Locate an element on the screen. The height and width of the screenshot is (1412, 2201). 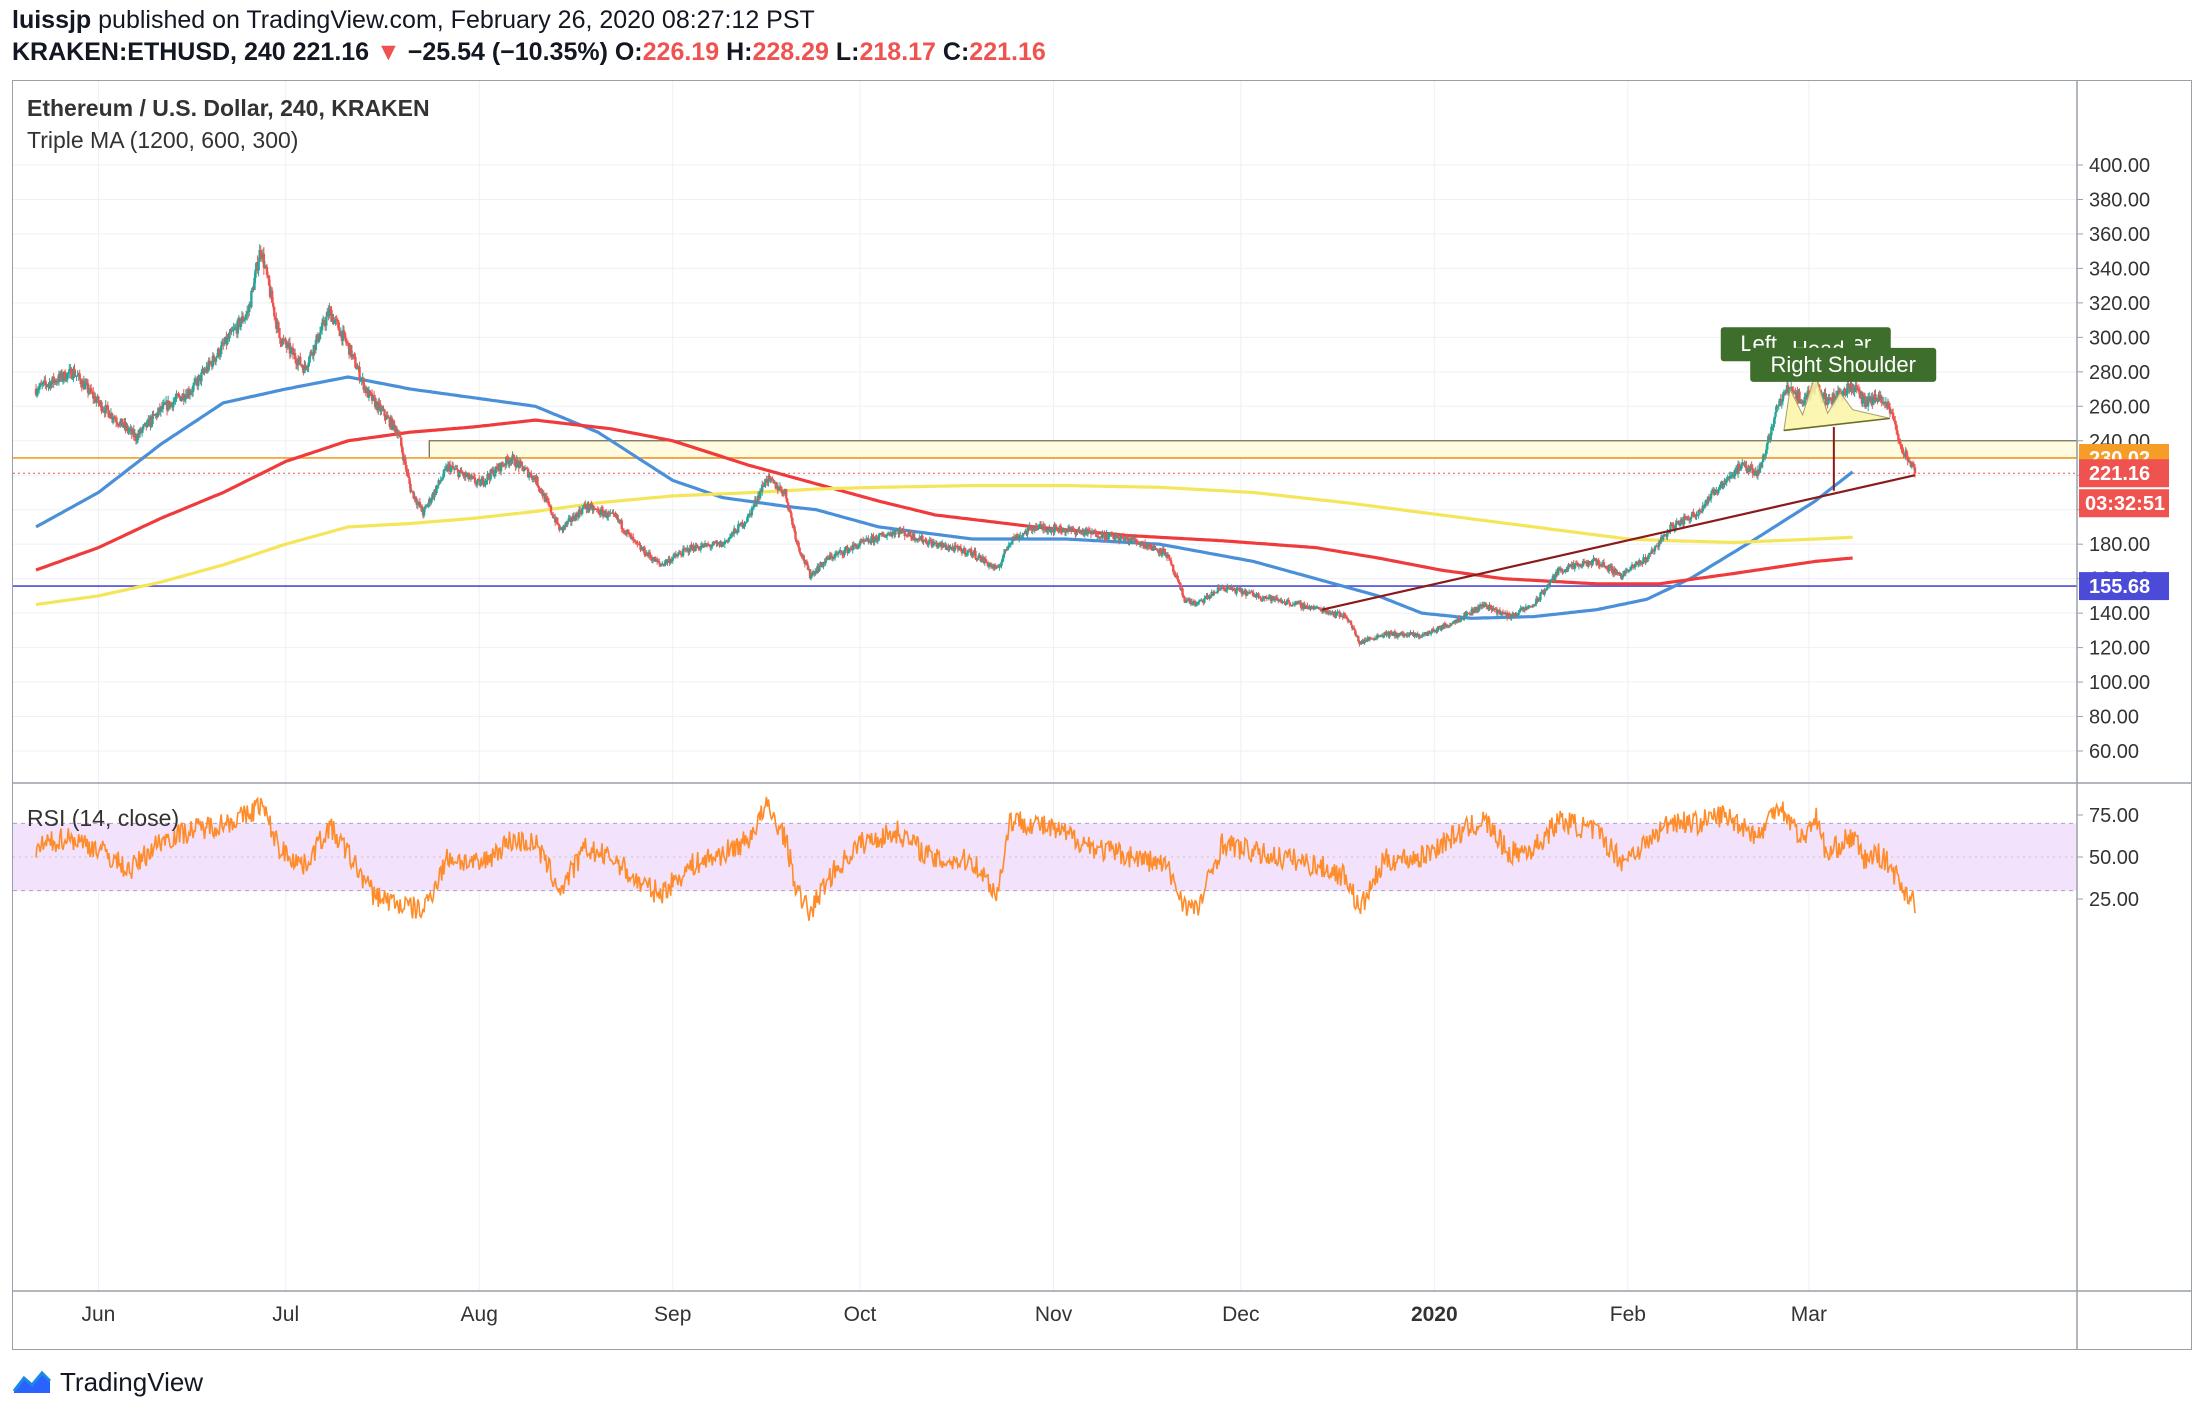
tradingview-logo-icon is located at coordinates (32, 1382).